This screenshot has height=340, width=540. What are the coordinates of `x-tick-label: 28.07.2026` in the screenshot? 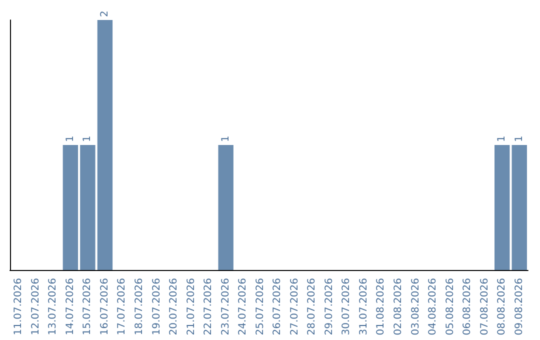 It's located at (312, 307).